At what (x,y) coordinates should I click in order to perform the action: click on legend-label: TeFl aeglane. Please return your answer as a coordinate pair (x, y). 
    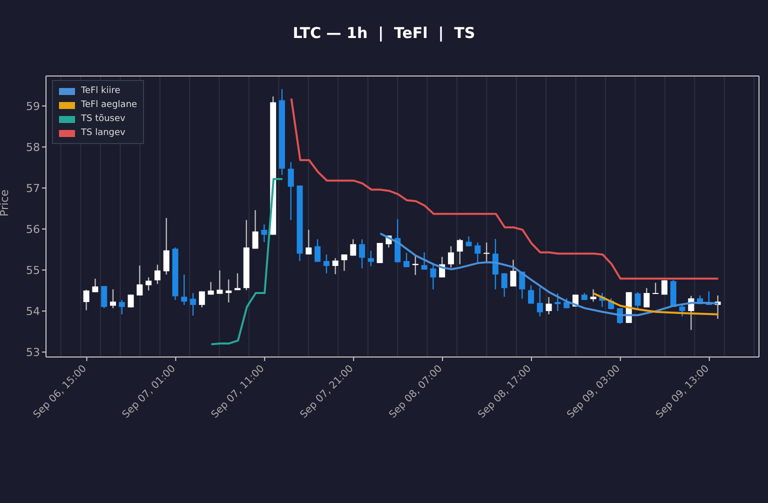
    Looking at the image, I should click on (109, 105).